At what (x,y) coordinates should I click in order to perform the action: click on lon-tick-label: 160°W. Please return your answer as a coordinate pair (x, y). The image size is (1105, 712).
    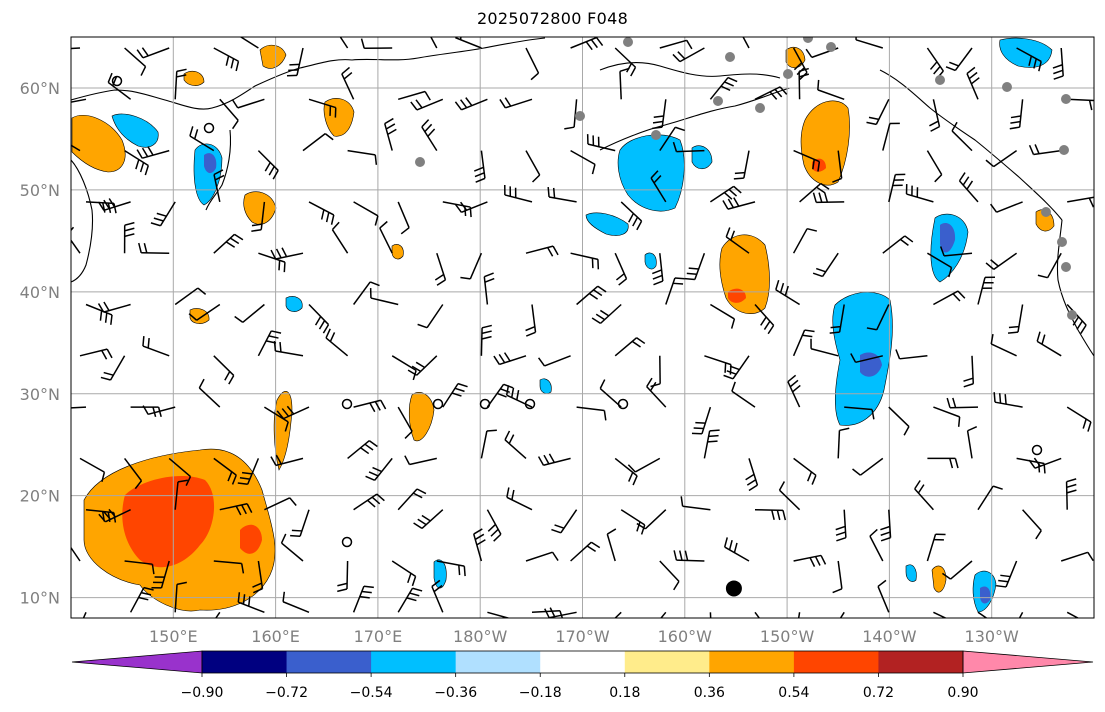
    Looking at the image, I should click on (685, 636).